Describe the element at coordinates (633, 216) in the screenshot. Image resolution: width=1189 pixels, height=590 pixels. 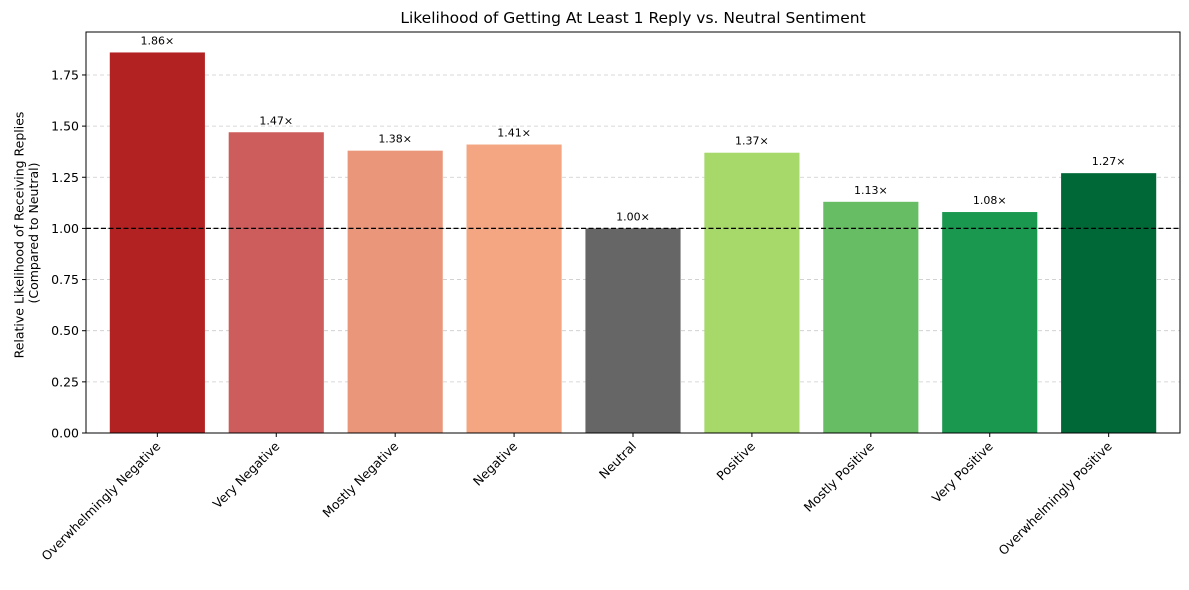
I see `bar-value-label: 1.00×` at that location.